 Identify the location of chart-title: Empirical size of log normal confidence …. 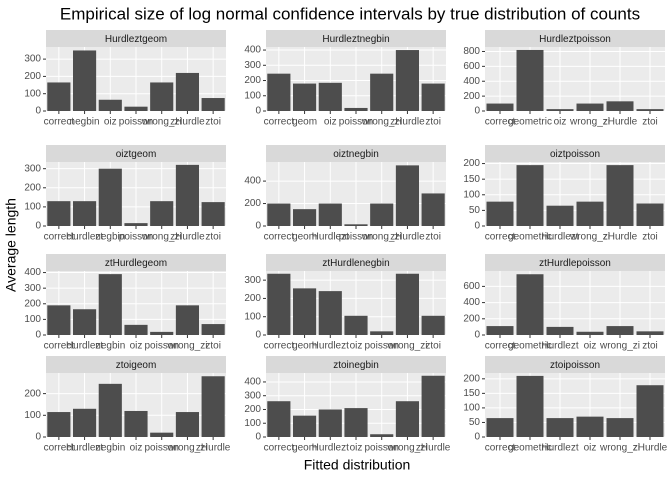
(350, 13).